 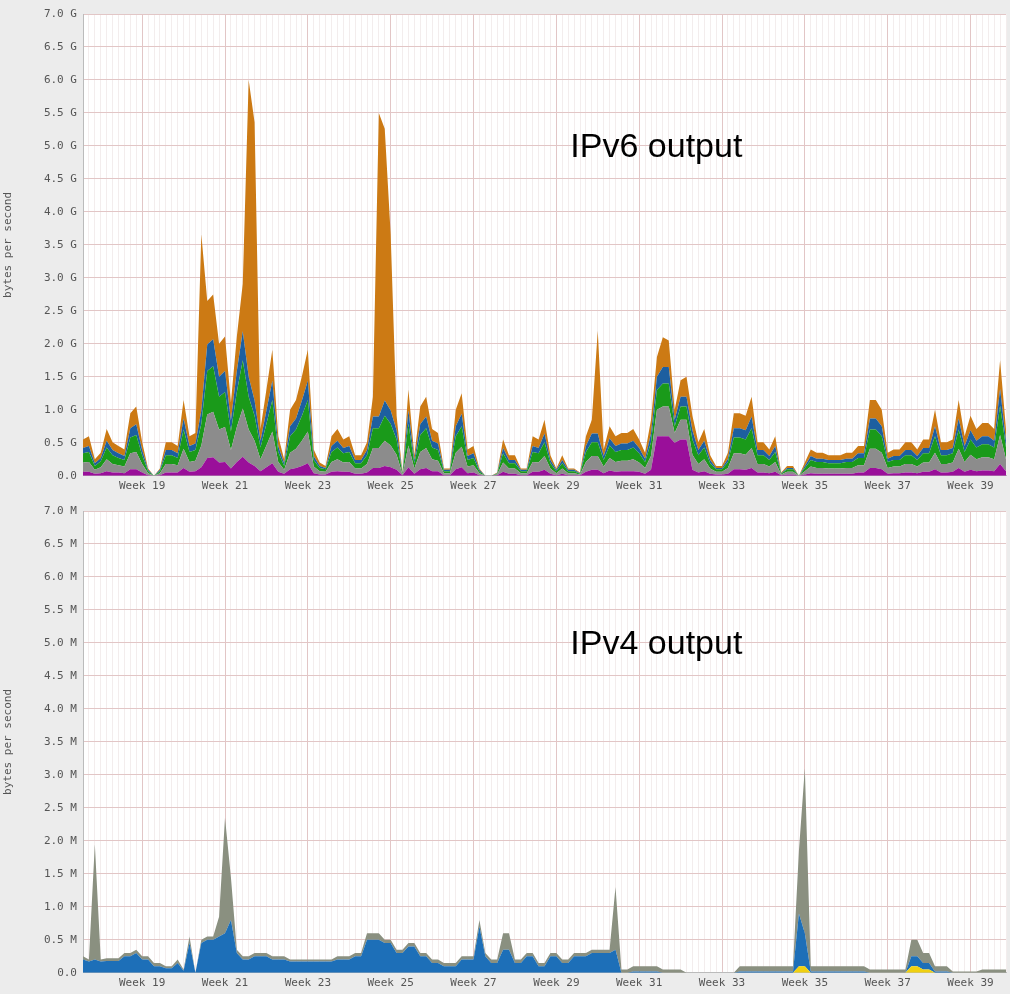 I want to click on y-tick-label: 5.5 G, so click(x=60, y=112).